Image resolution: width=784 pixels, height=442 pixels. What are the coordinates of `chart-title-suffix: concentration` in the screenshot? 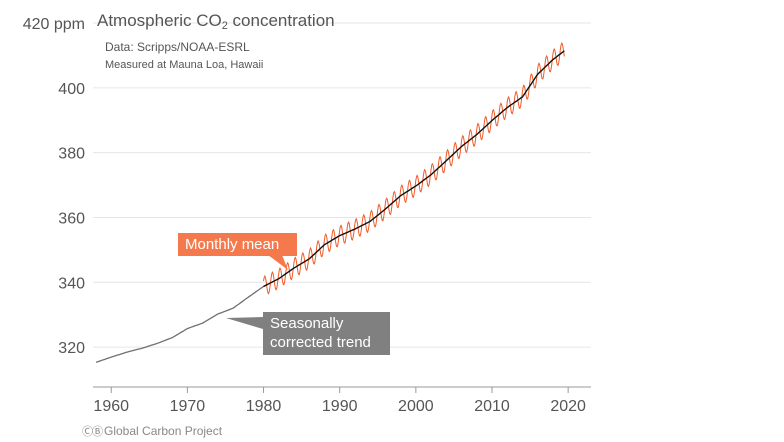 It's located at (281, 20).